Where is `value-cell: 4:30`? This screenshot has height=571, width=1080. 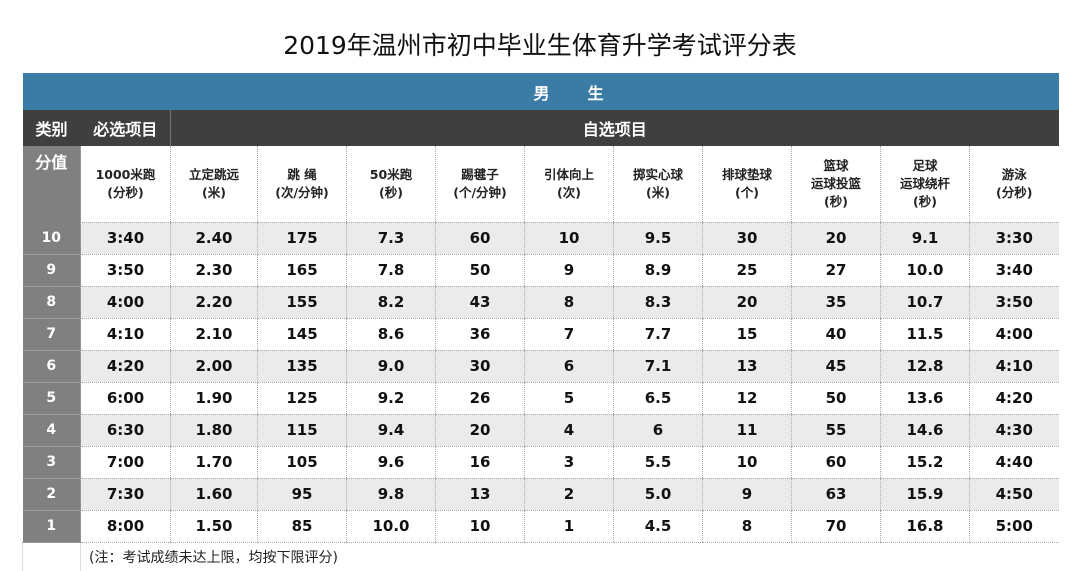
value-cell: 4:30 is located at coordinates (1014, 430).